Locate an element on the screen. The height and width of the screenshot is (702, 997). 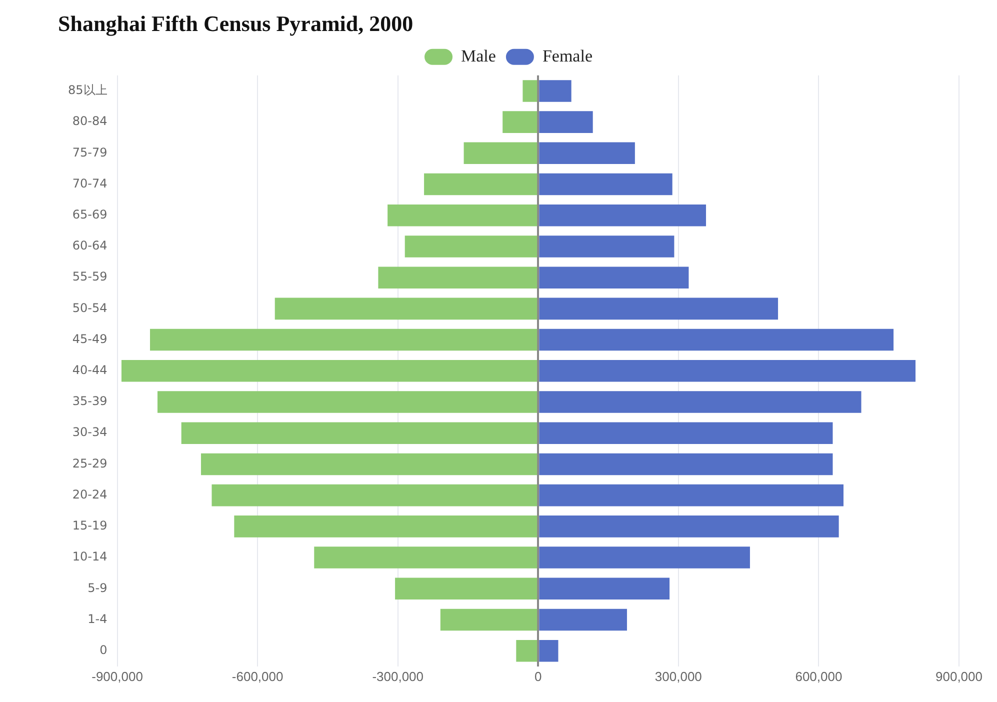
y-tick-label: 30-34 is located at coordinates (90, 432).